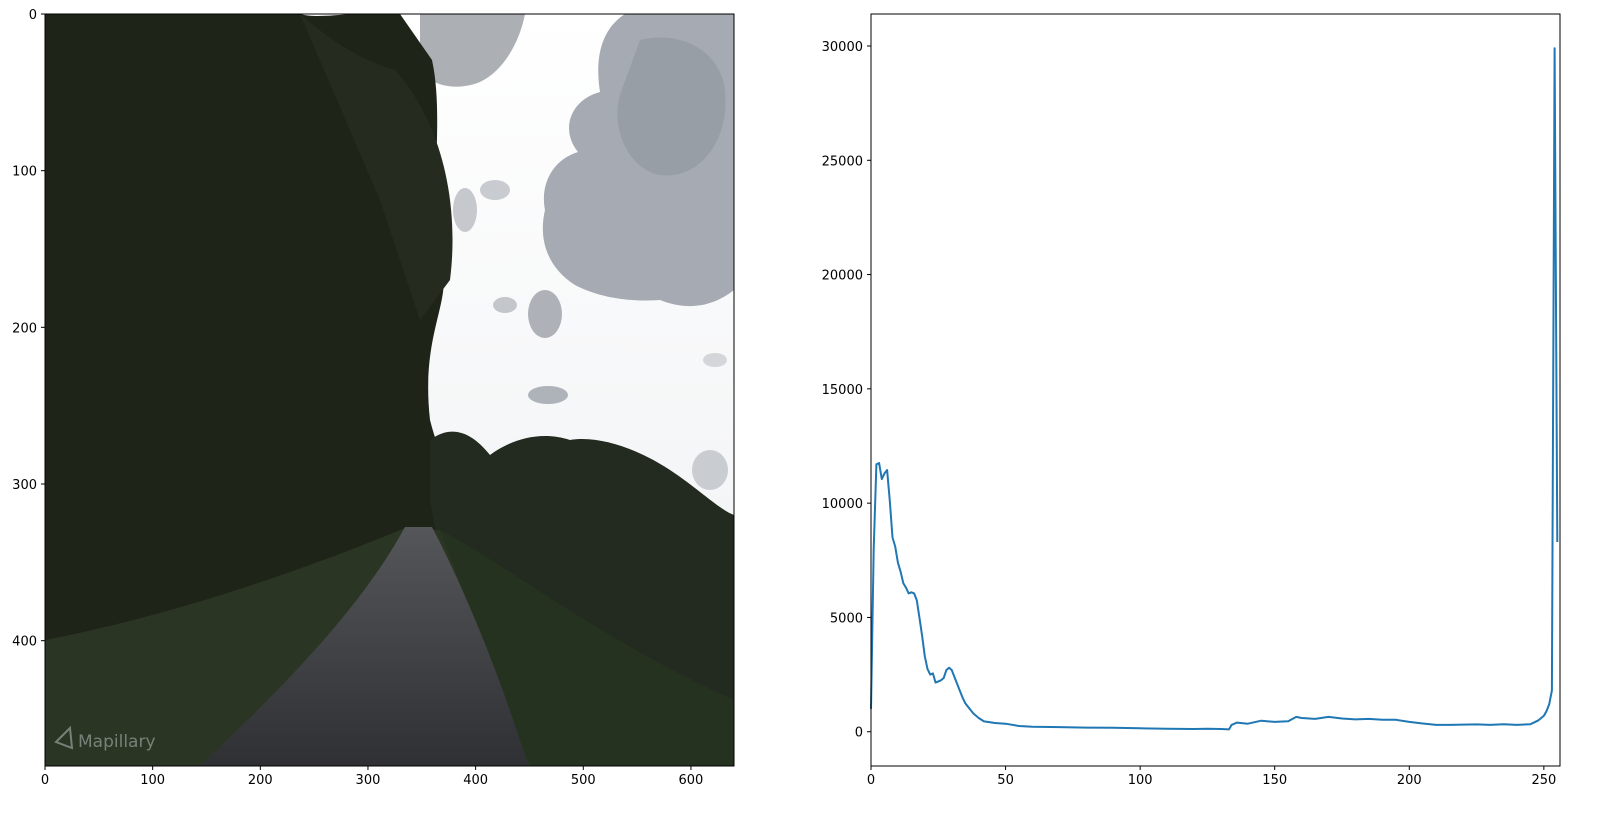 This screenshot has width=1606, height=818. I want to click on hist-y-tick-label: 20000, so click(842, 276).